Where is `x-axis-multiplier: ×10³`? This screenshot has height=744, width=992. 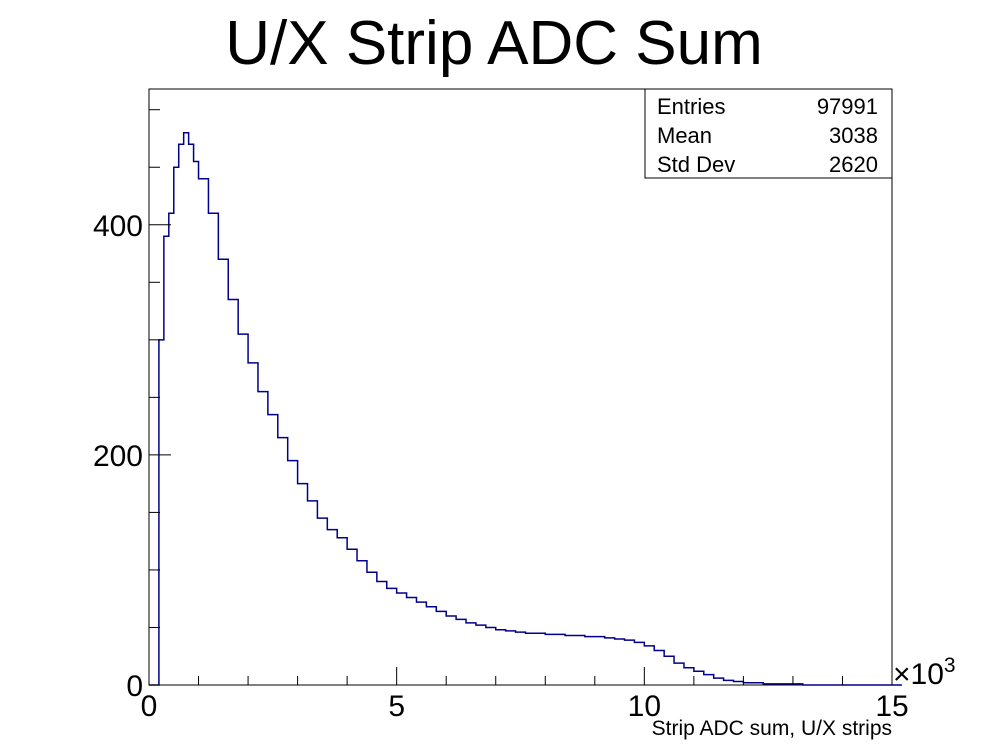
x-axis-multiplier: ×10³ is located at coordinates (924, 672).